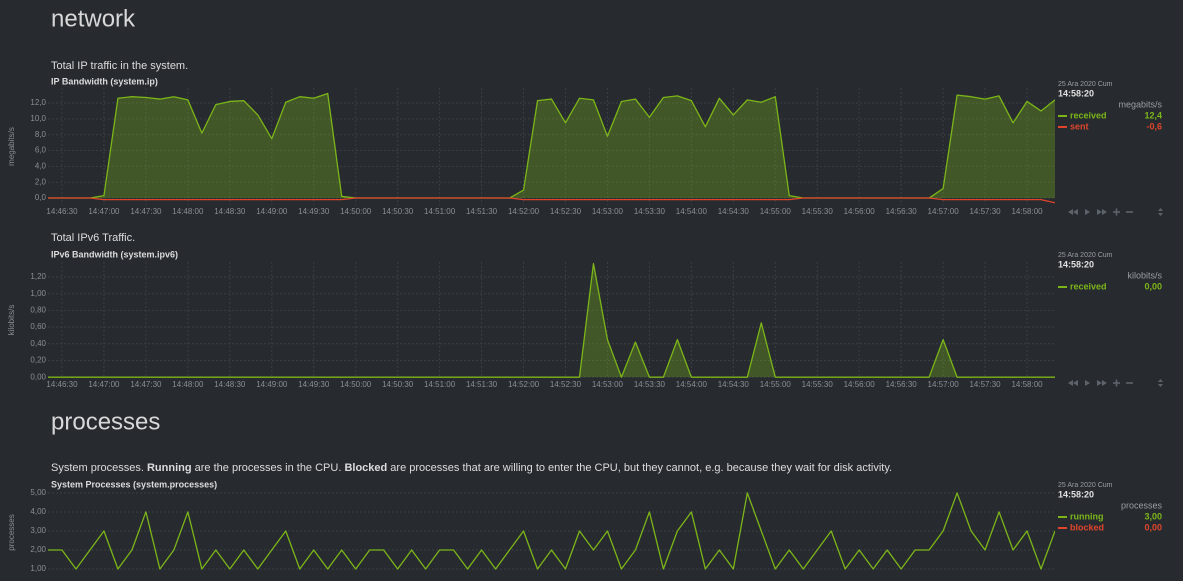  Describe the element at coordinates (398, 384) in the screenshot. I see `x-tick-label: 14:50:30` at that location.